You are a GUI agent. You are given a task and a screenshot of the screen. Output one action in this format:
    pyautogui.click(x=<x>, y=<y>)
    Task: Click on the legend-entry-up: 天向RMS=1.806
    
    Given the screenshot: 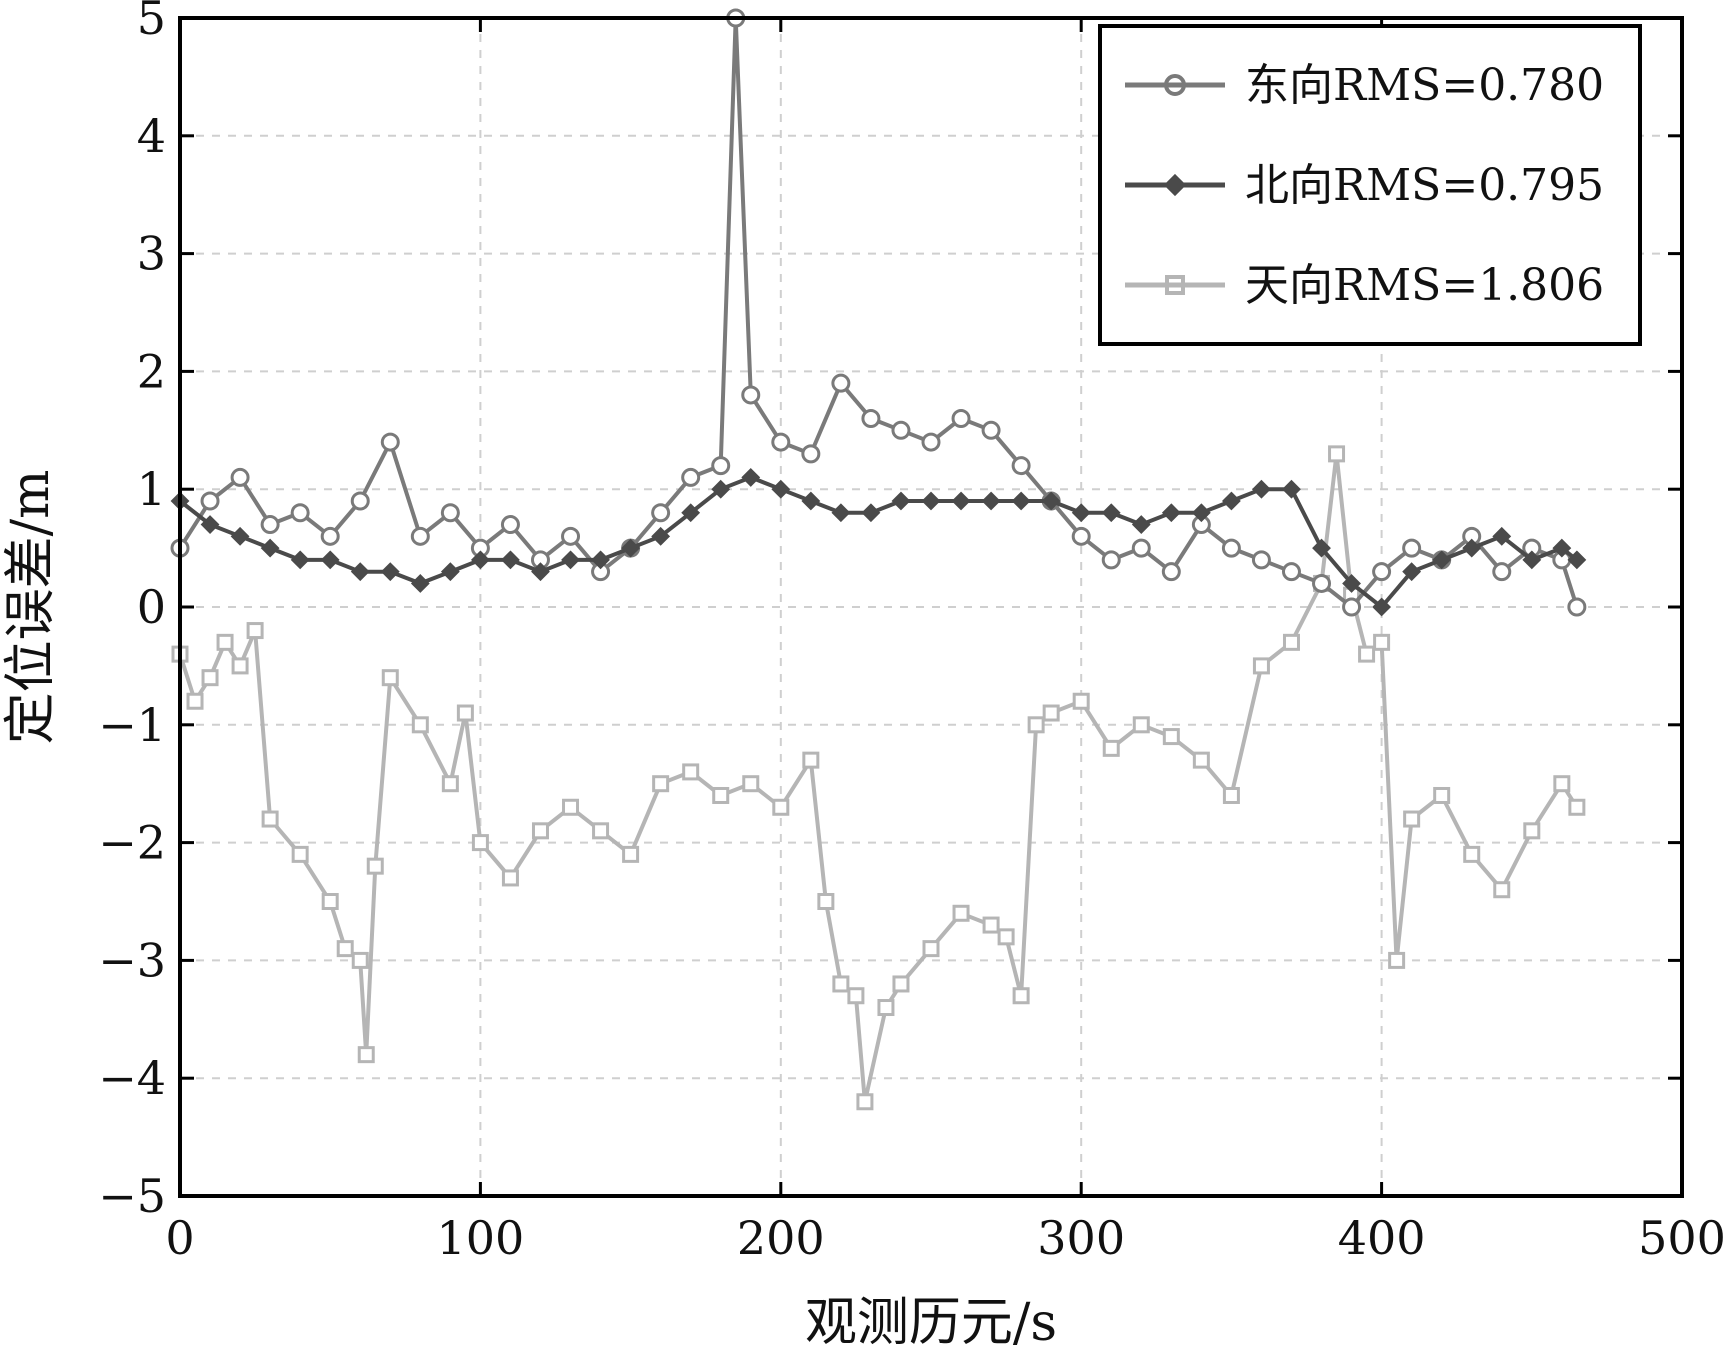 What is the action you would take?
    pyautogui.click(x=1364, y=285)
    